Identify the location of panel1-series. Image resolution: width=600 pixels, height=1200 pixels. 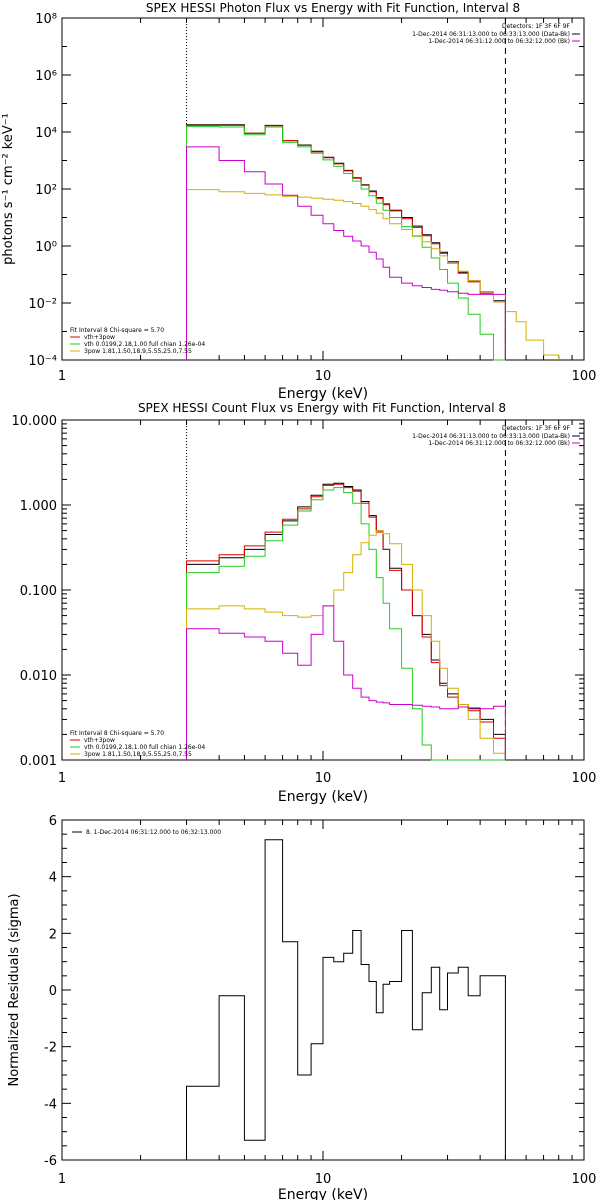
(373, 242).